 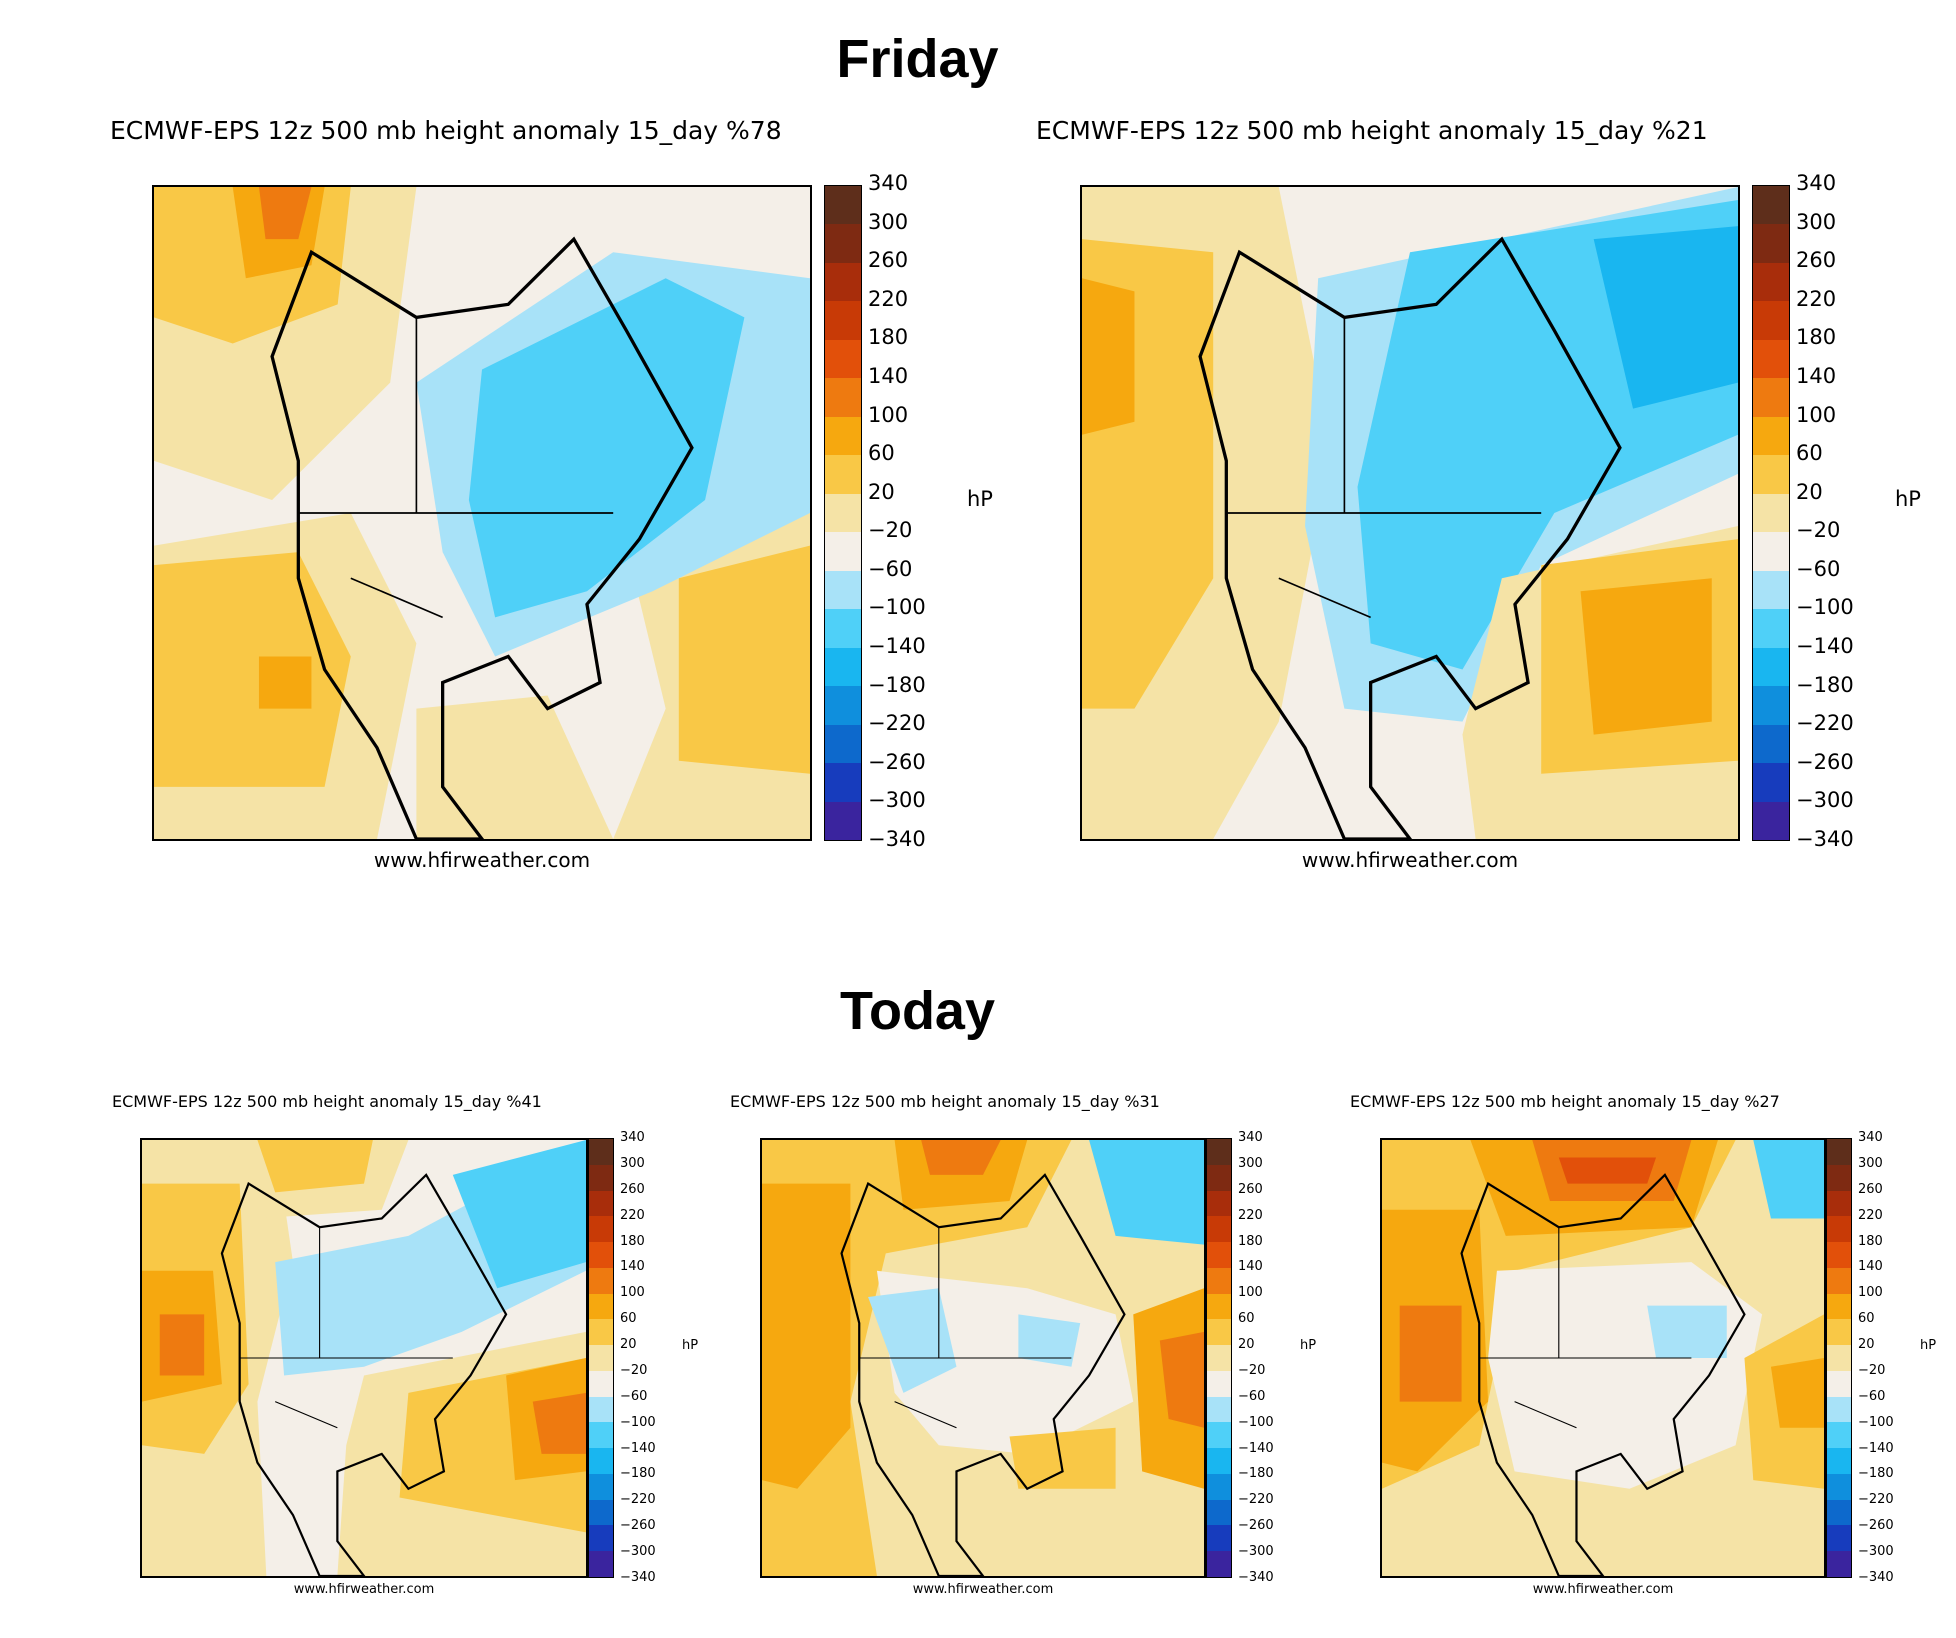 What do you see at coordinates (917, 59) in the screenshot?
I see `friday-heading: Friday` at bounding box center [917, 59].